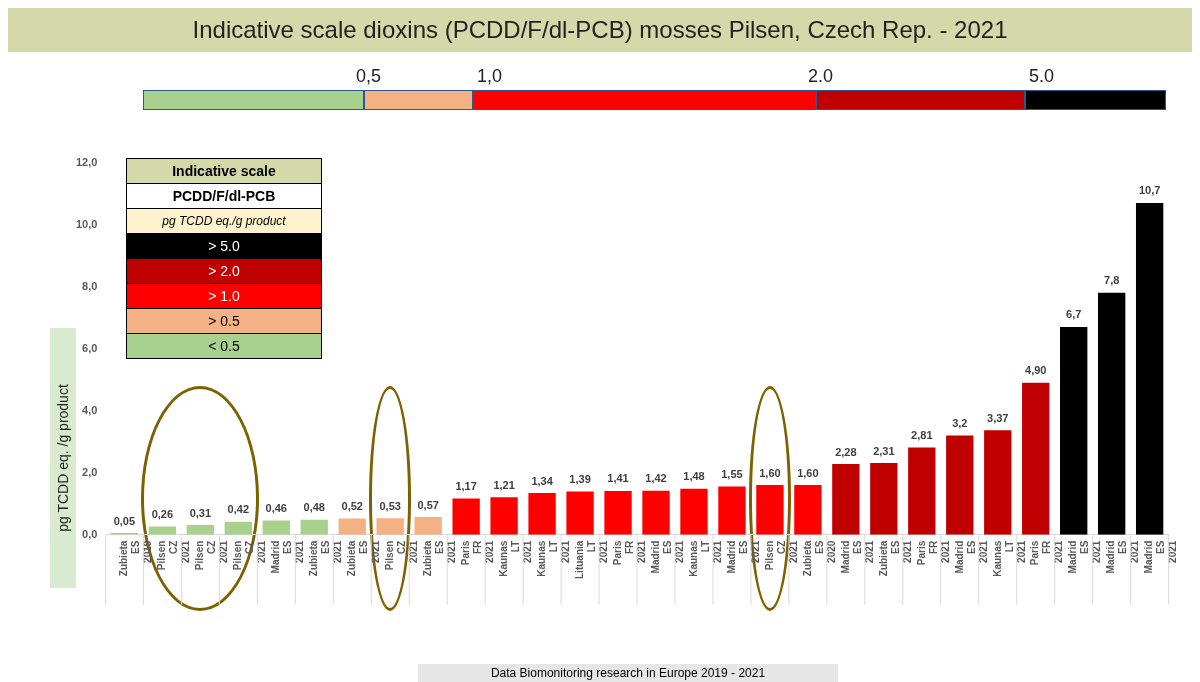 Image resolution: width=1200 pixels, height=682 pixels. I want to click on data-label: 0,42, so click(238, 509).